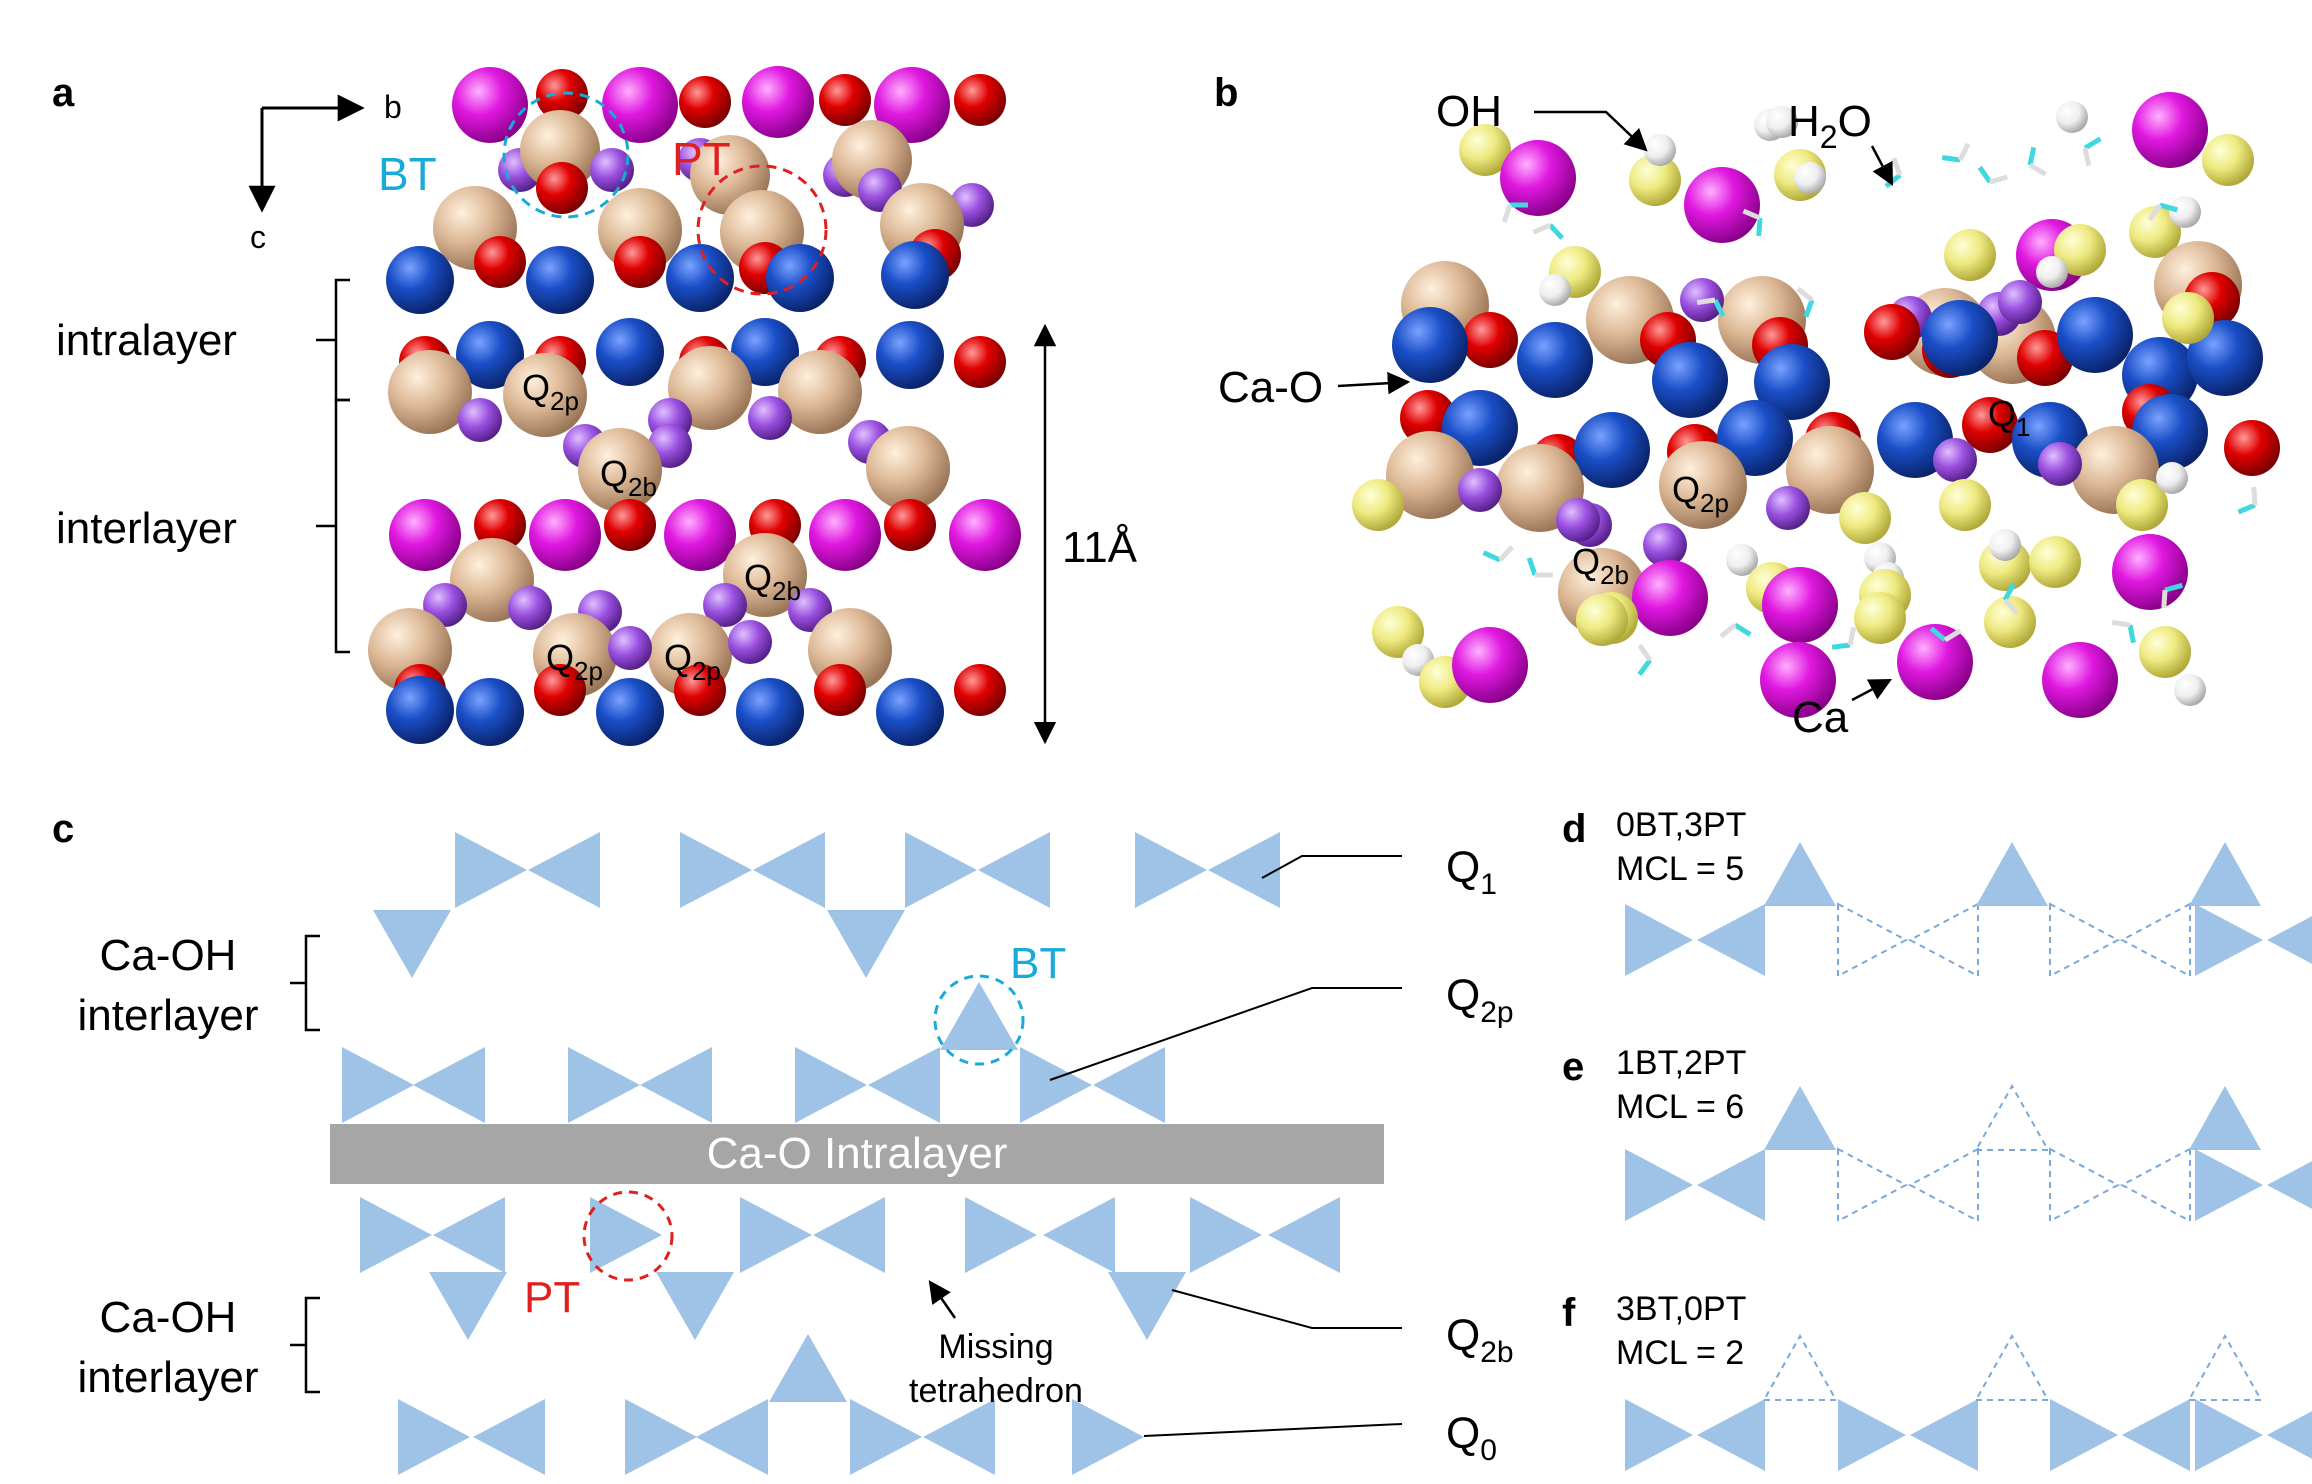 This screenshot has width=2312, height=1484. What do you see at coordinates (566, 155) in the screenshot?
I see `bt-circle-a` at bounding box center [566, 155].